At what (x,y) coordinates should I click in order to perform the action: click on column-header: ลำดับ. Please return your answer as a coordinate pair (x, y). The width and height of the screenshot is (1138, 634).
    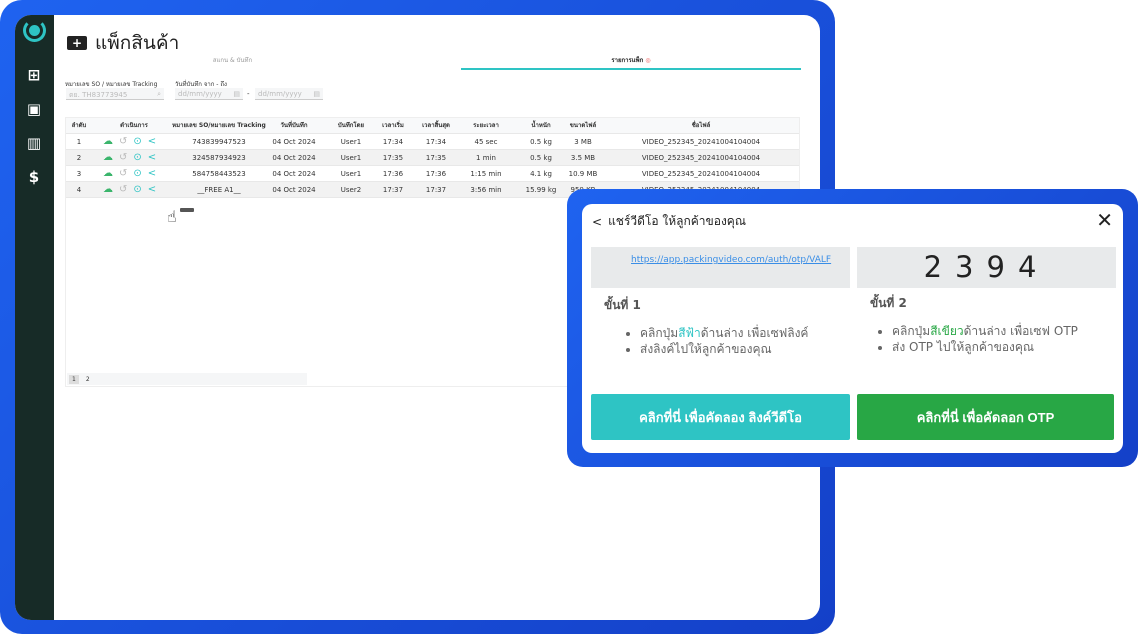
    Looking at the image, I should click on (79, 125).